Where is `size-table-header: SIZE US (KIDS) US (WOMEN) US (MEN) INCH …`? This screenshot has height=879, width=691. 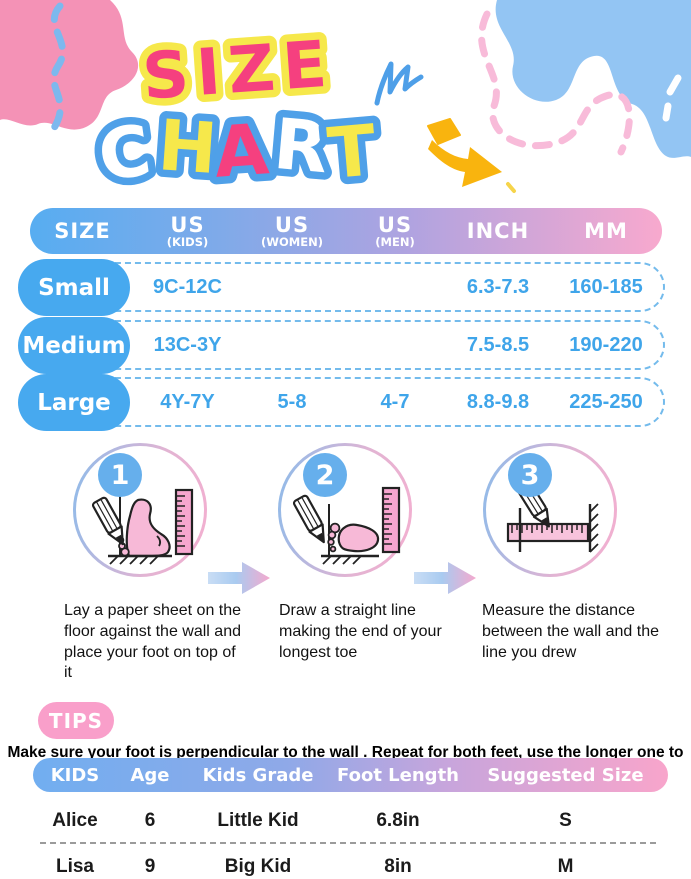
size-table-header: SIZE US (KIDS) US (WOMEN) US (MEN) INCH … is located at coordinates (346, 231).